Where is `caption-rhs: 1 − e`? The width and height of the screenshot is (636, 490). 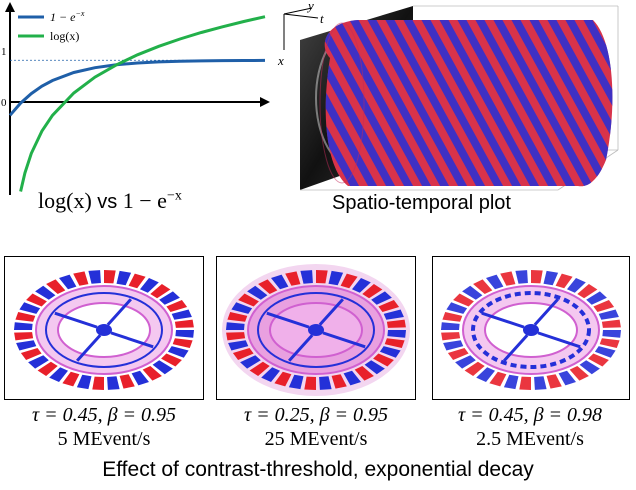
caption-rhs: 1 − e is located at coordinates (144, 200).